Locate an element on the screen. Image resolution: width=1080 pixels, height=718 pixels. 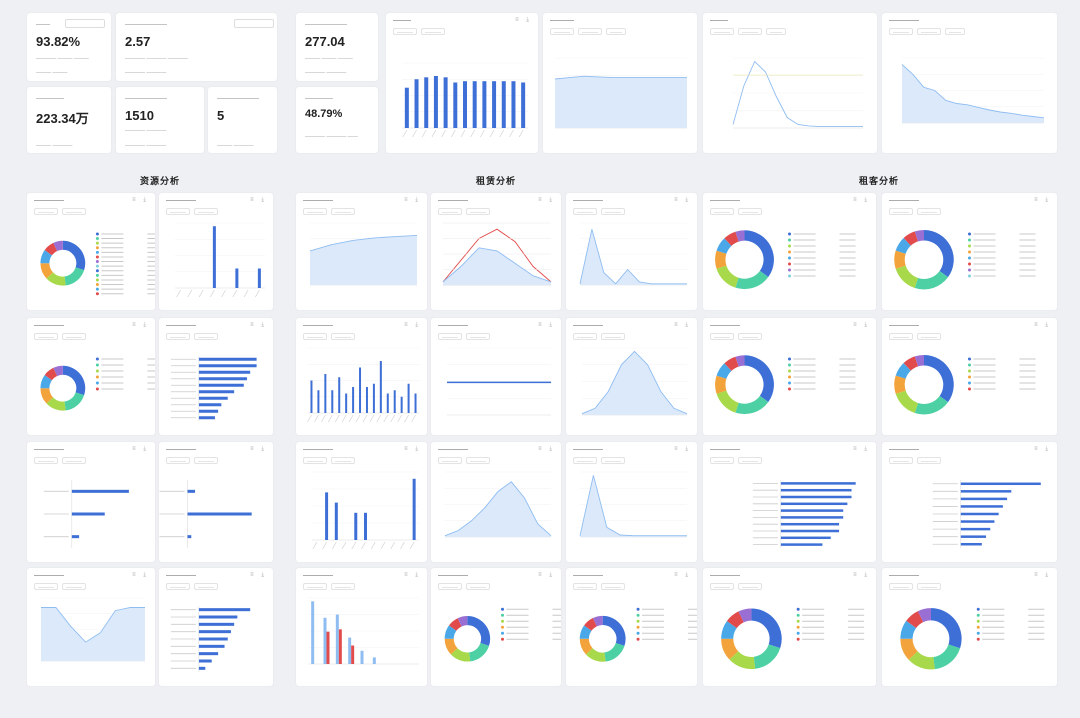
top-bar-chart-card: ——— ≡ ⤓ ———— ———— is located at coordinates (462, 83).